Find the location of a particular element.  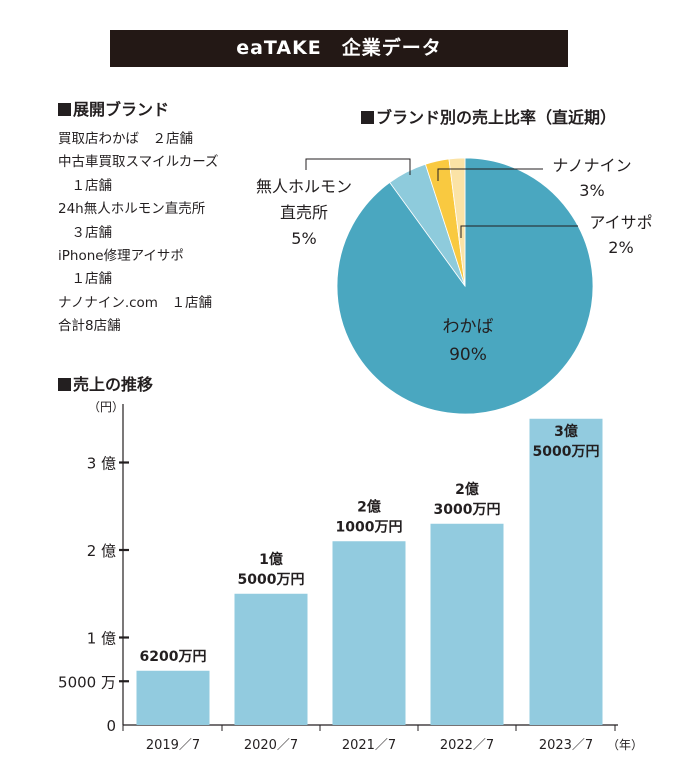

pie-label: ナノナイン is located at coordinates (591, 165).